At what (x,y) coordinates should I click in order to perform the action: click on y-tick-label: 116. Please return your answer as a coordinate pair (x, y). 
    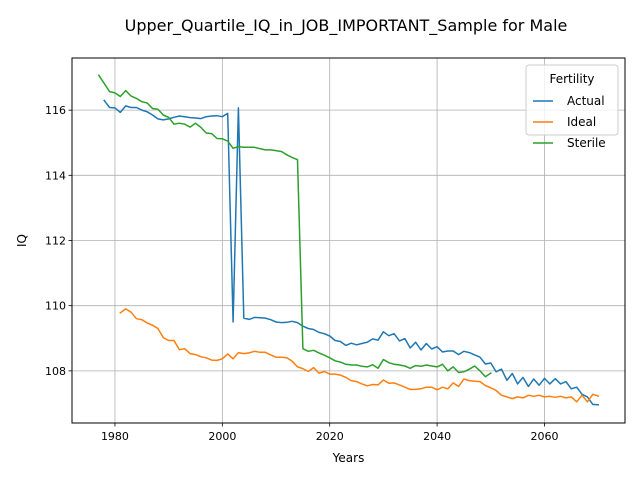
    Looking at the image, I should click on (55, 110).